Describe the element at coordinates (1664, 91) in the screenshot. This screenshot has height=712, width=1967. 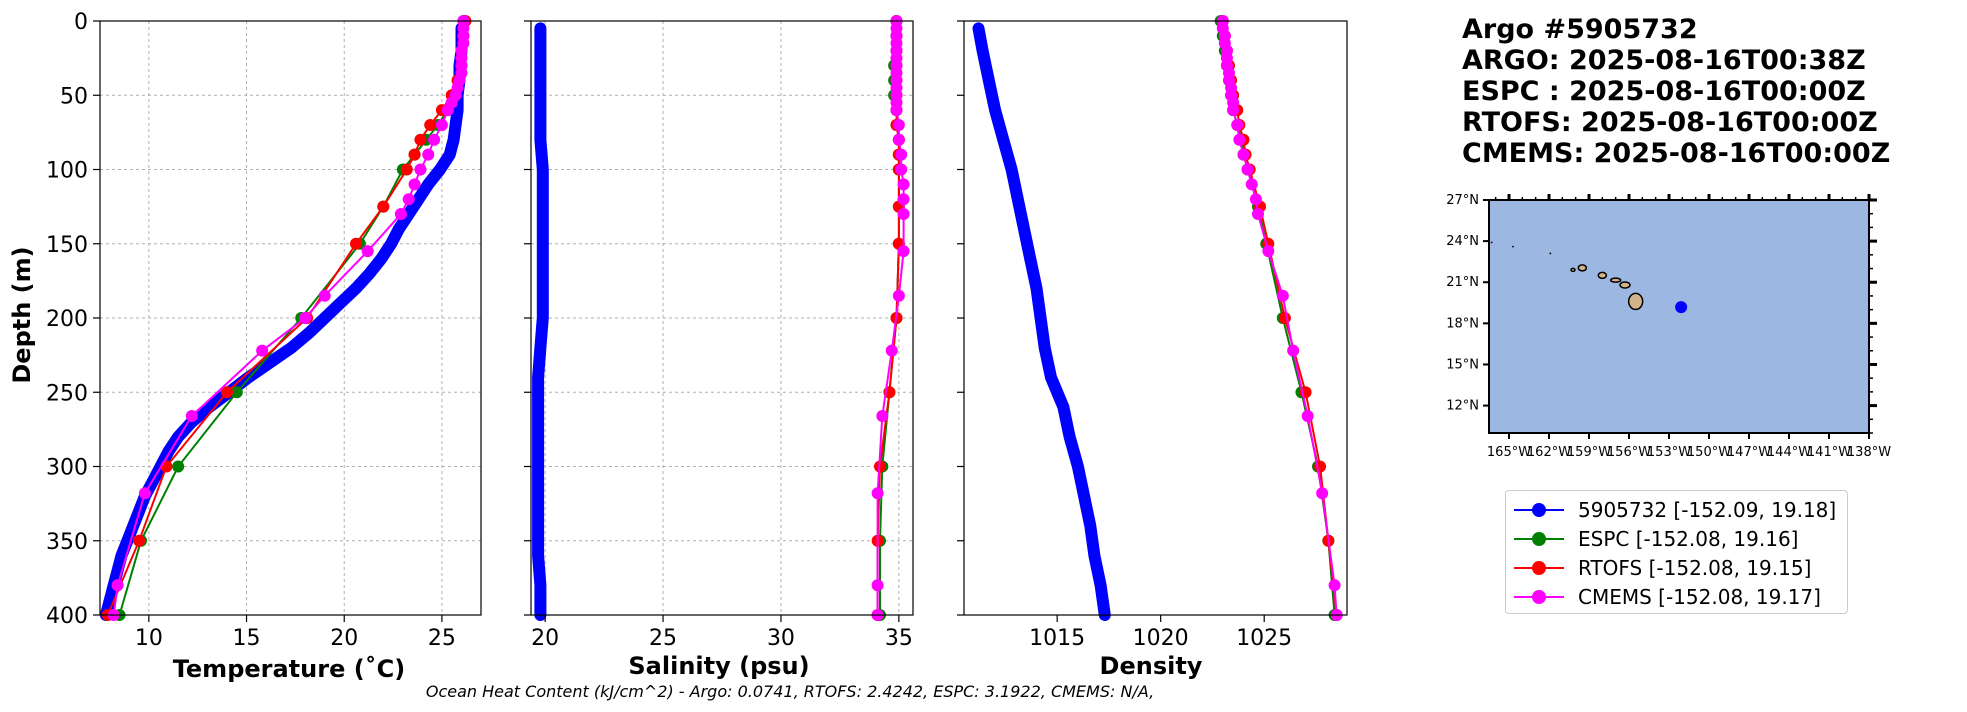
I see `title-espc-time: ESPC : 2025-08-16T00:00Z` at that location.